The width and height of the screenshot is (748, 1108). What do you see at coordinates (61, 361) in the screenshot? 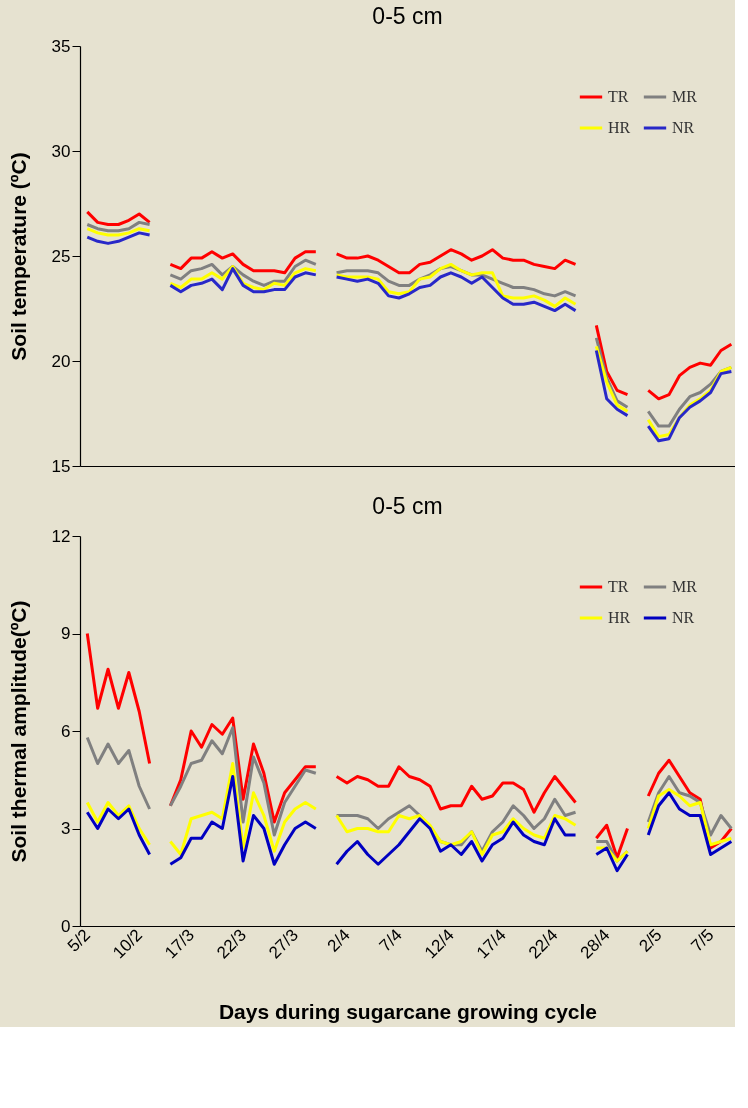
I see `y-tick-label: 20` at bounding box center [61, 361].